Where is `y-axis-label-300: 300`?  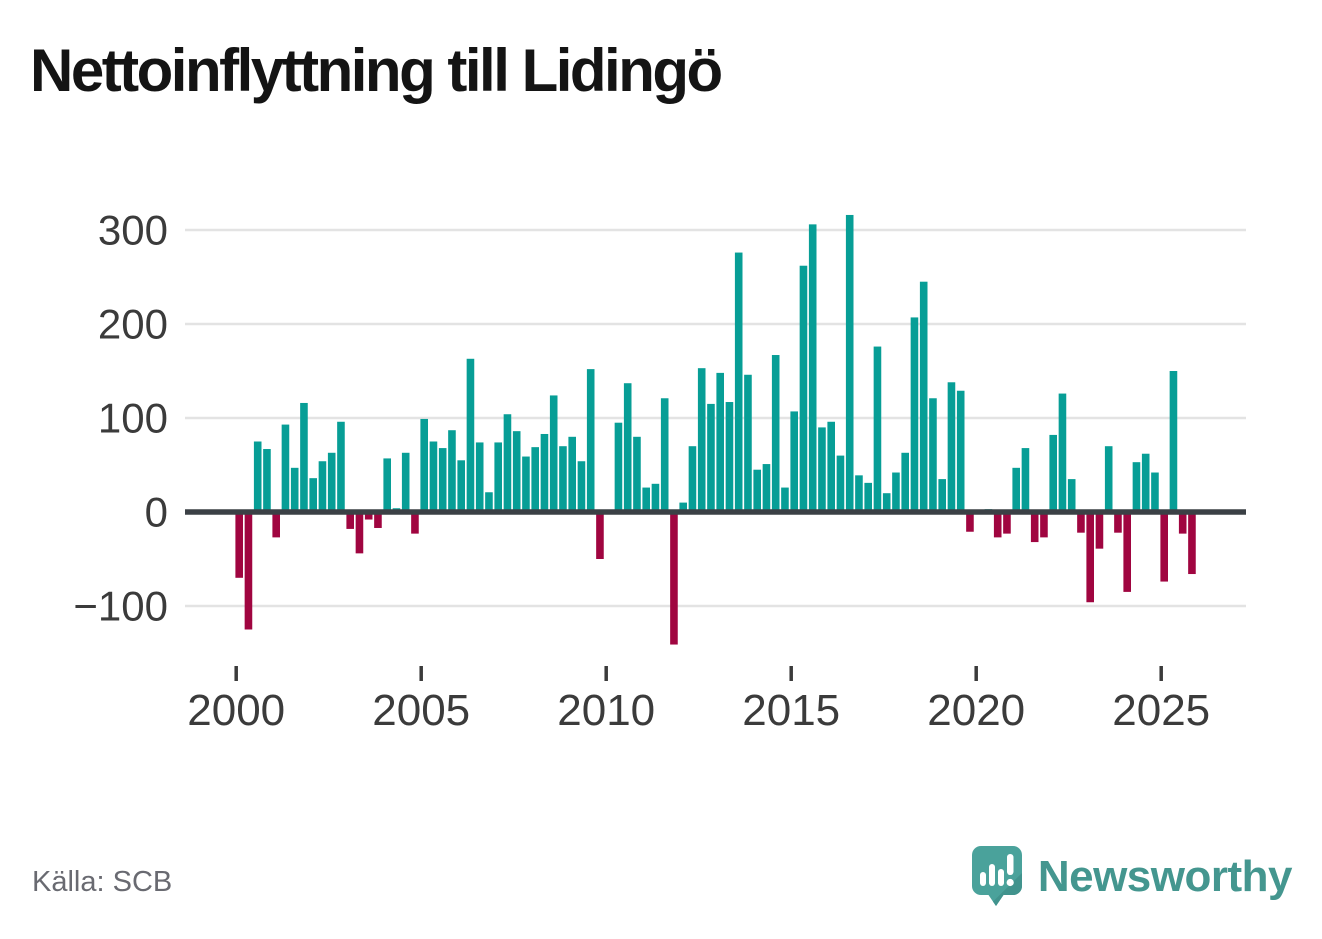 y-axis-label-300: 300 is located at coordinates (133, 230).